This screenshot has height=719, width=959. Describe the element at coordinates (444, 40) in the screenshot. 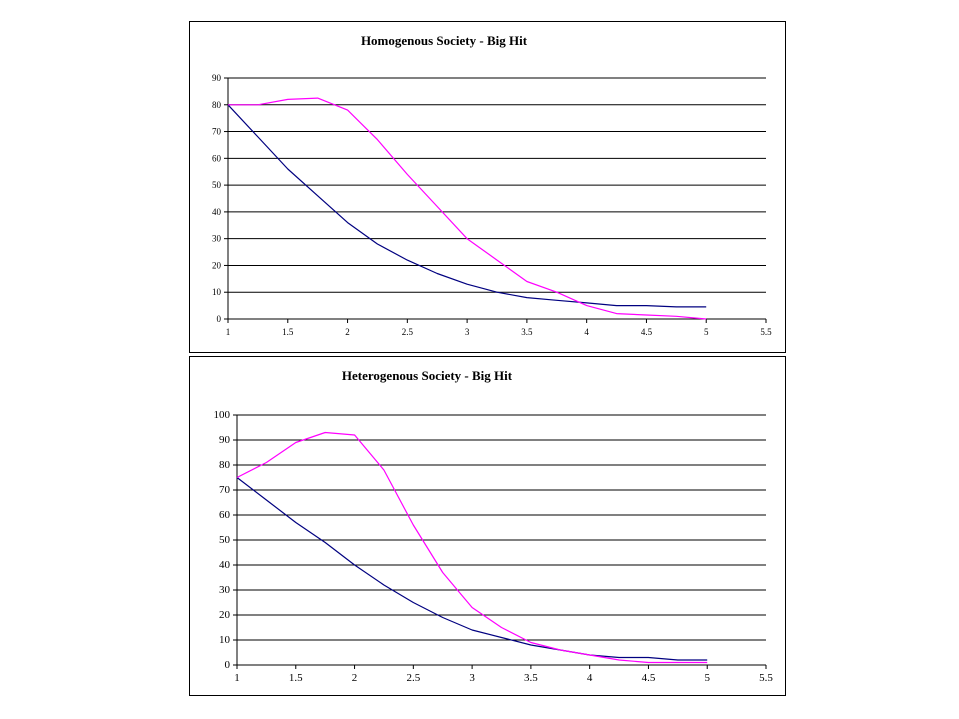

I see `chart-title: Homogenous Society - Big Hit` at that location.